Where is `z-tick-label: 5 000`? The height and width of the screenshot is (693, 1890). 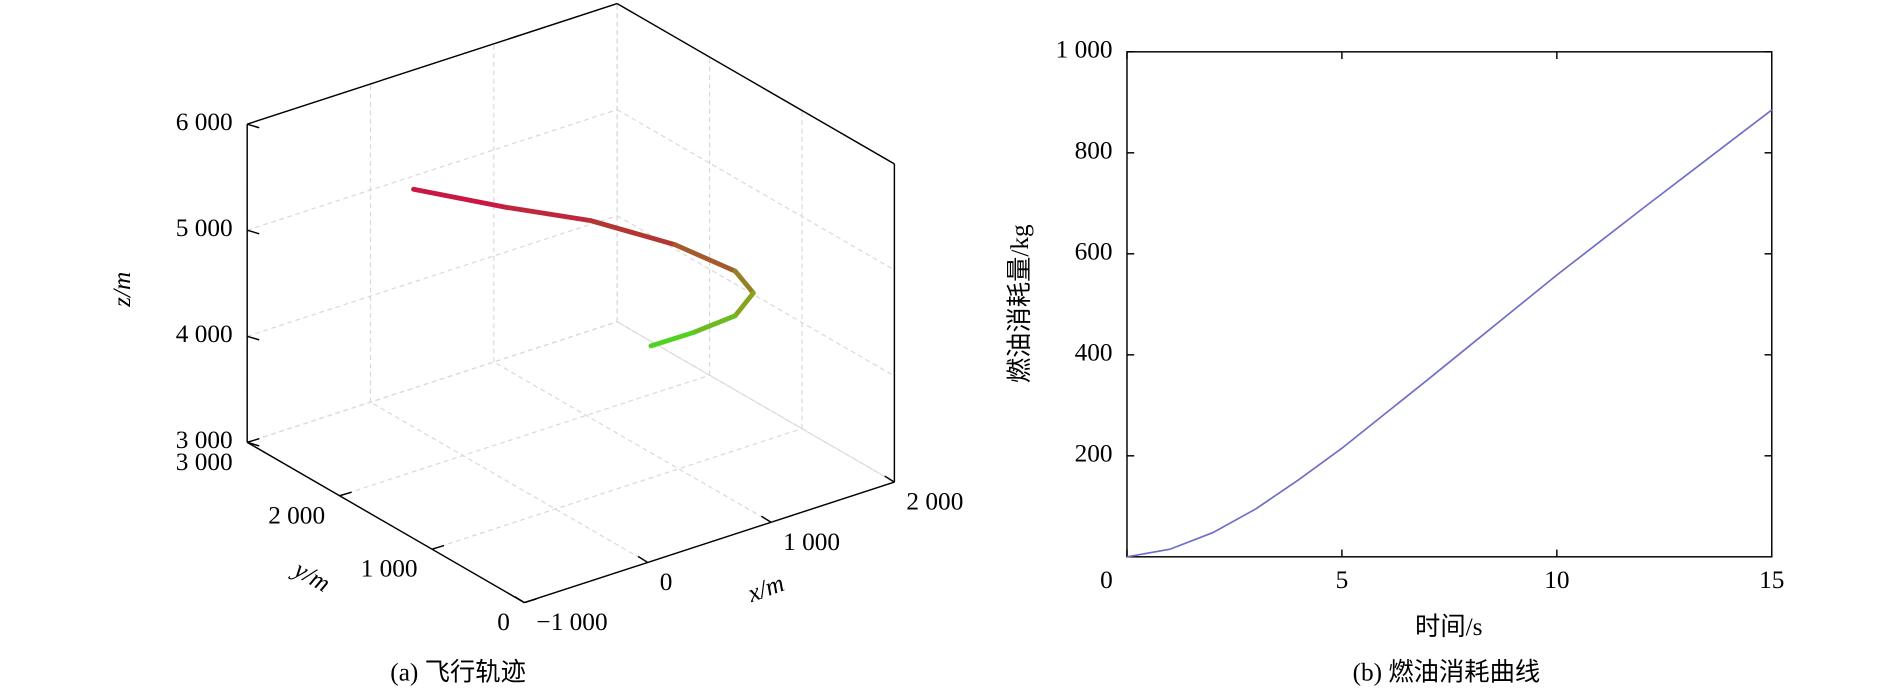 z-tick-label: 5 000 is located at coordinates (204, 228).